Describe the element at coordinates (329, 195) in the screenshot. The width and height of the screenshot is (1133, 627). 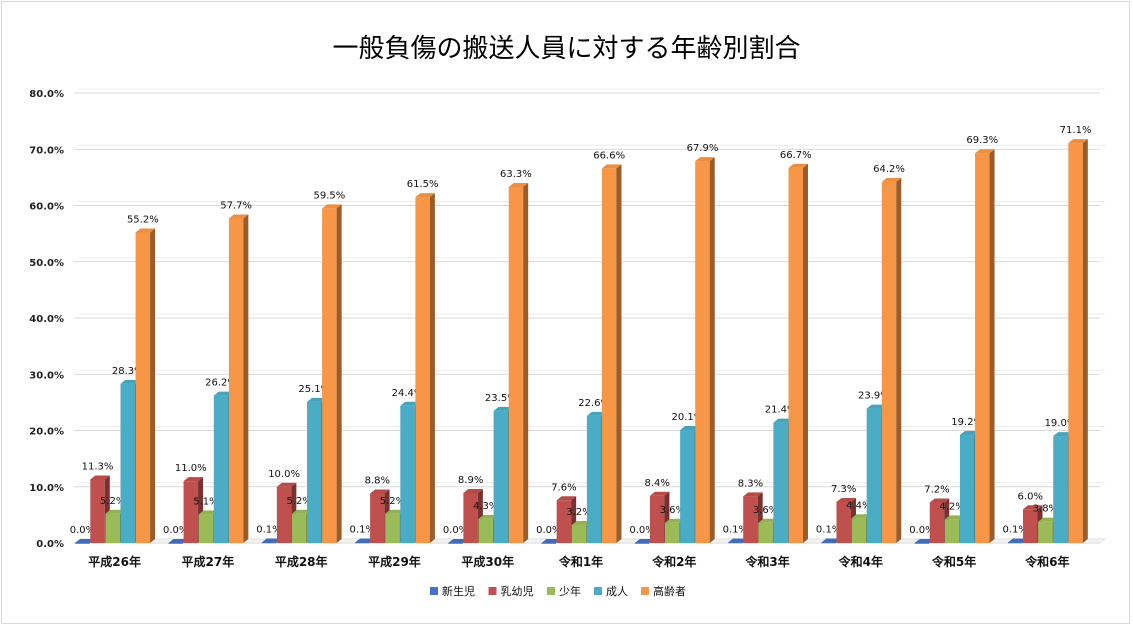
I see `data-label: 59.5%` at that location.